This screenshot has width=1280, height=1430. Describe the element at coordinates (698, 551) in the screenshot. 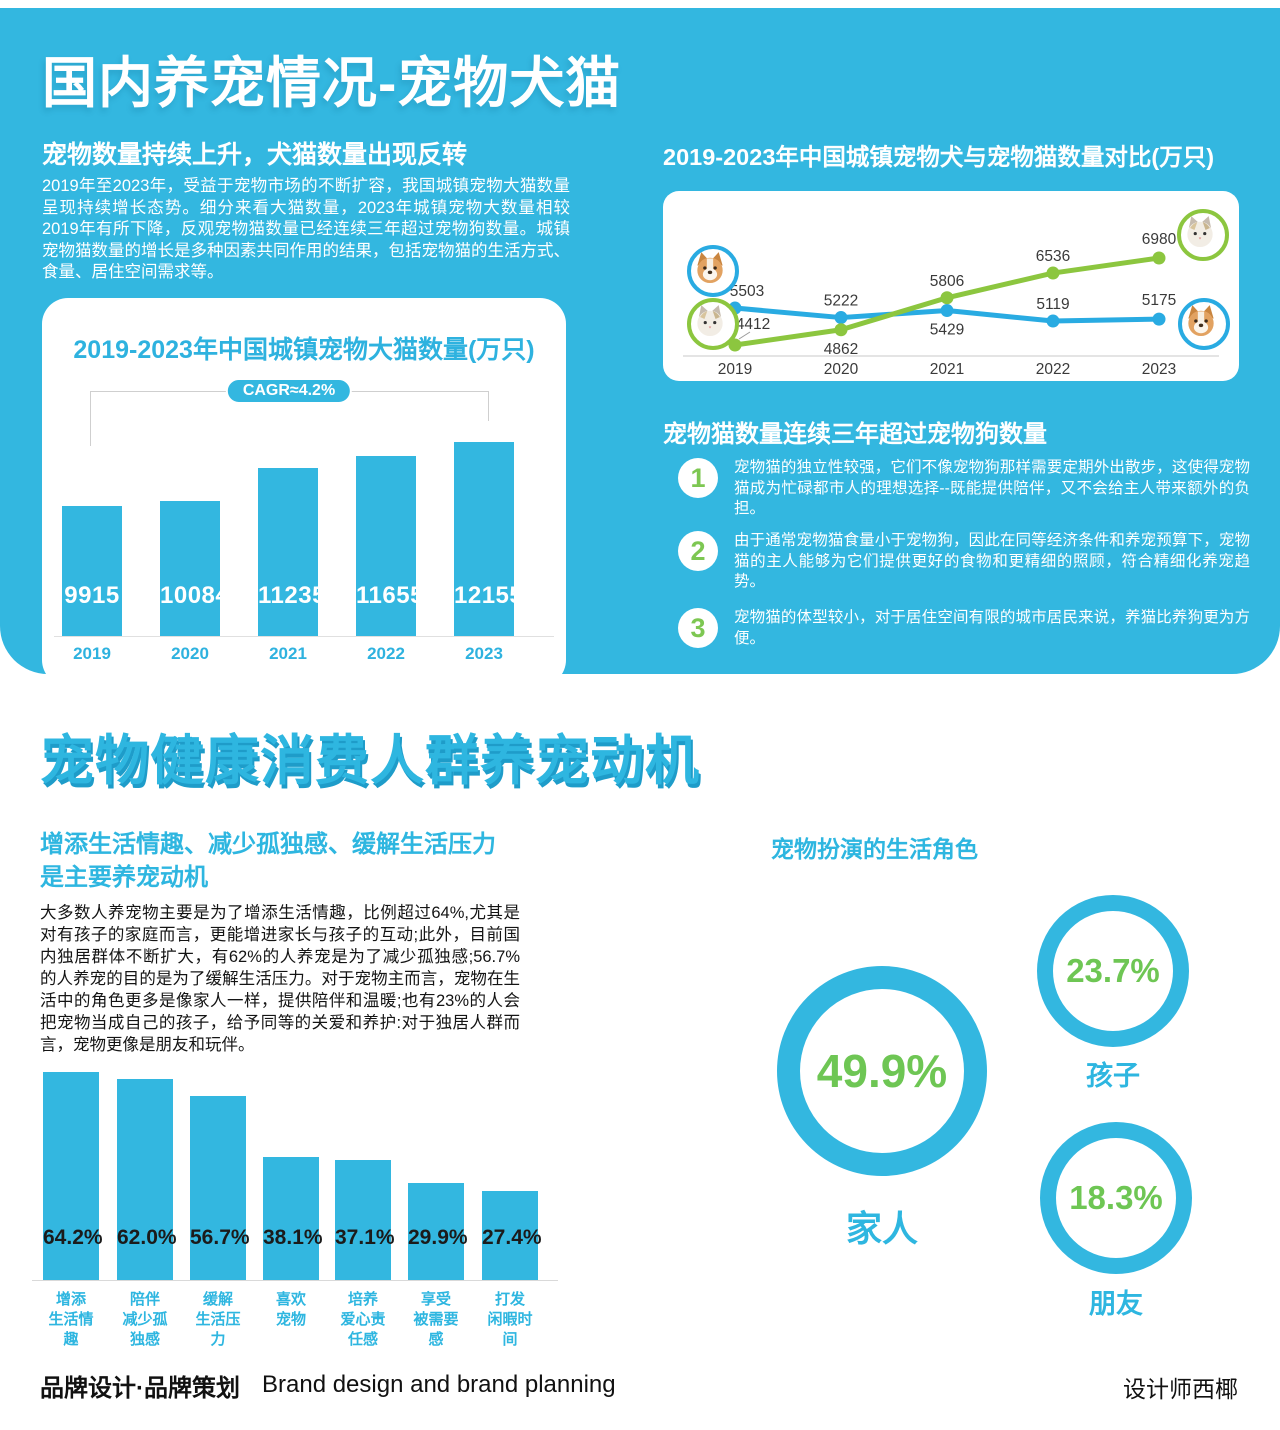

I see `reason-number-2: 2` at that location.